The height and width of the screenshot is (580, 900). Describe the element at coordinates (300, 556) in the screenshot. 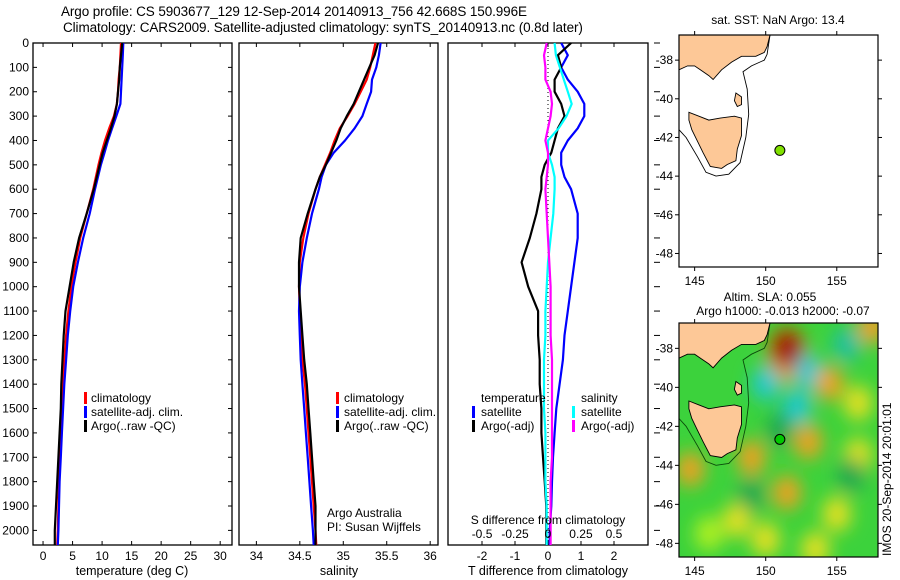

I see `x-tick-label: 34.5` at that location.